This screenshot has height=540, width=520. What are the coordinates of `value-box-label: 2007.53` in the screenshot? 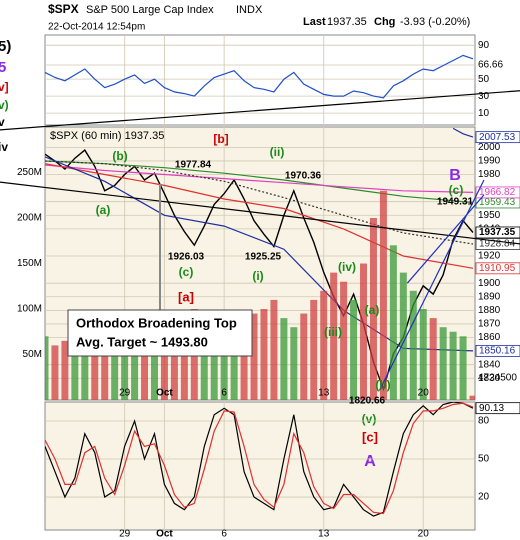 It's located at (497, 137).